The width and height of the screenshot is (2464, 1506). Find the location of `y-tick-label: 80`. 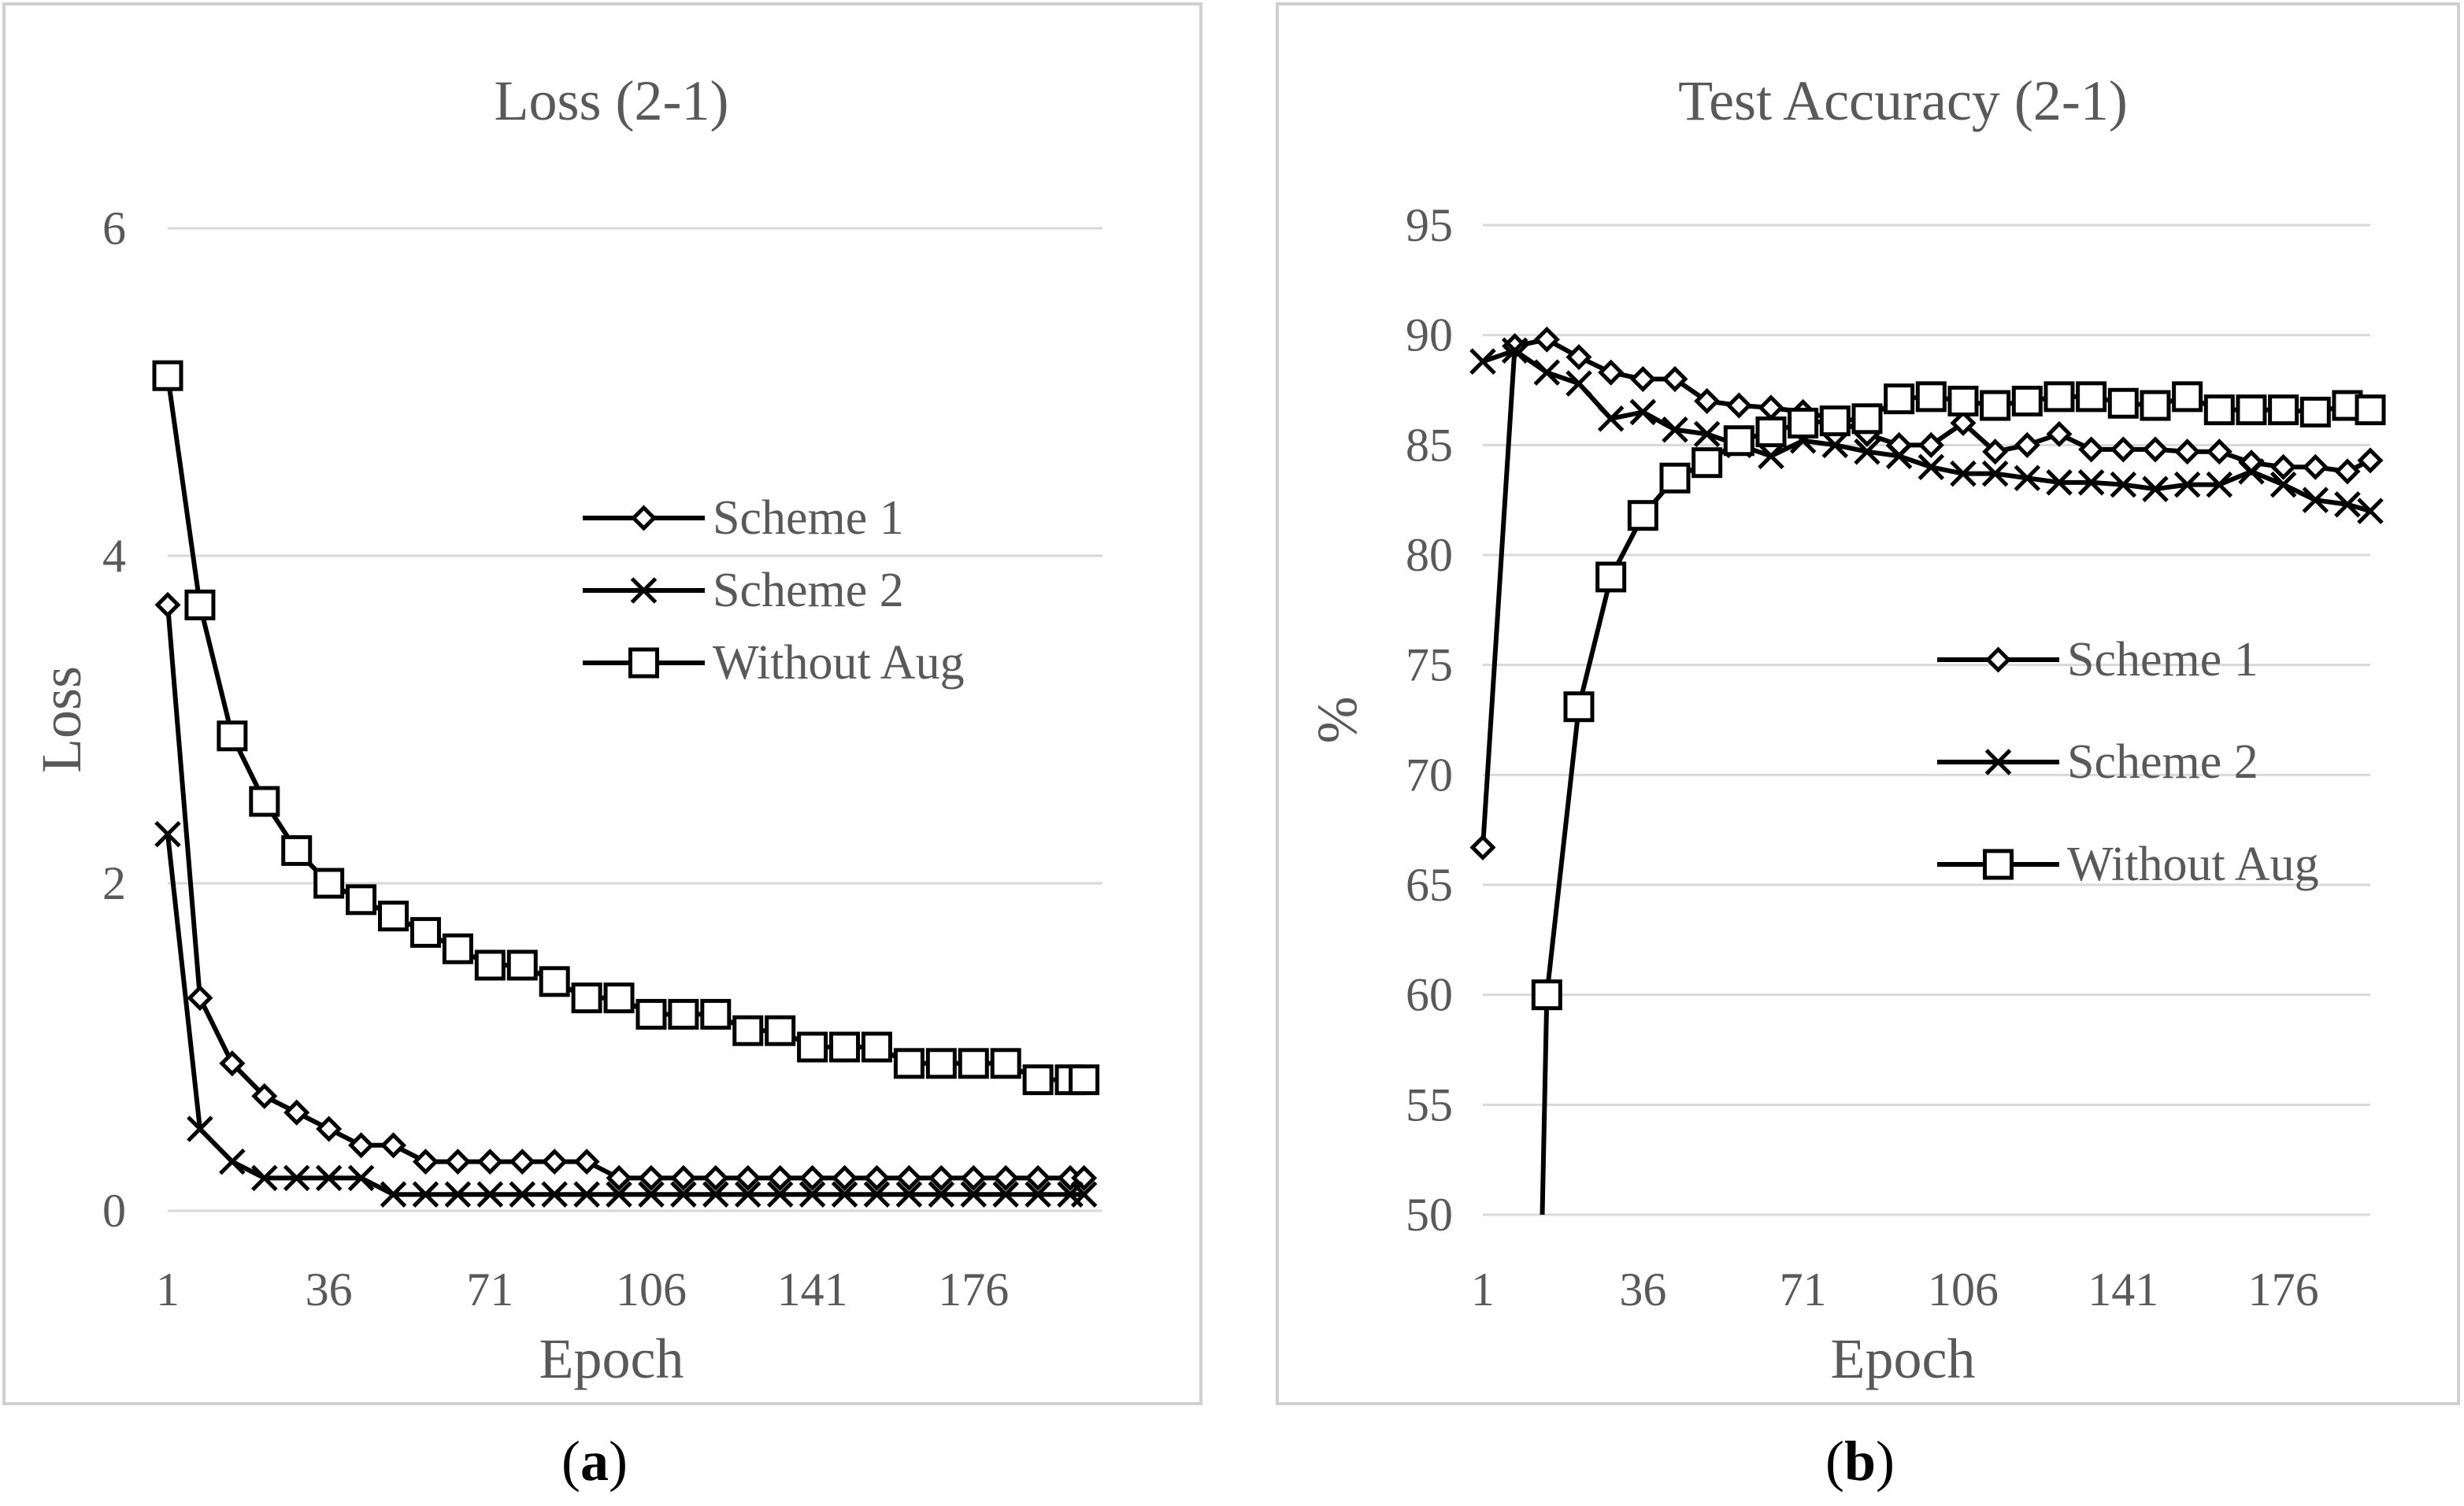

y-tick-label: 80 is located at coordinates (1429, 555).